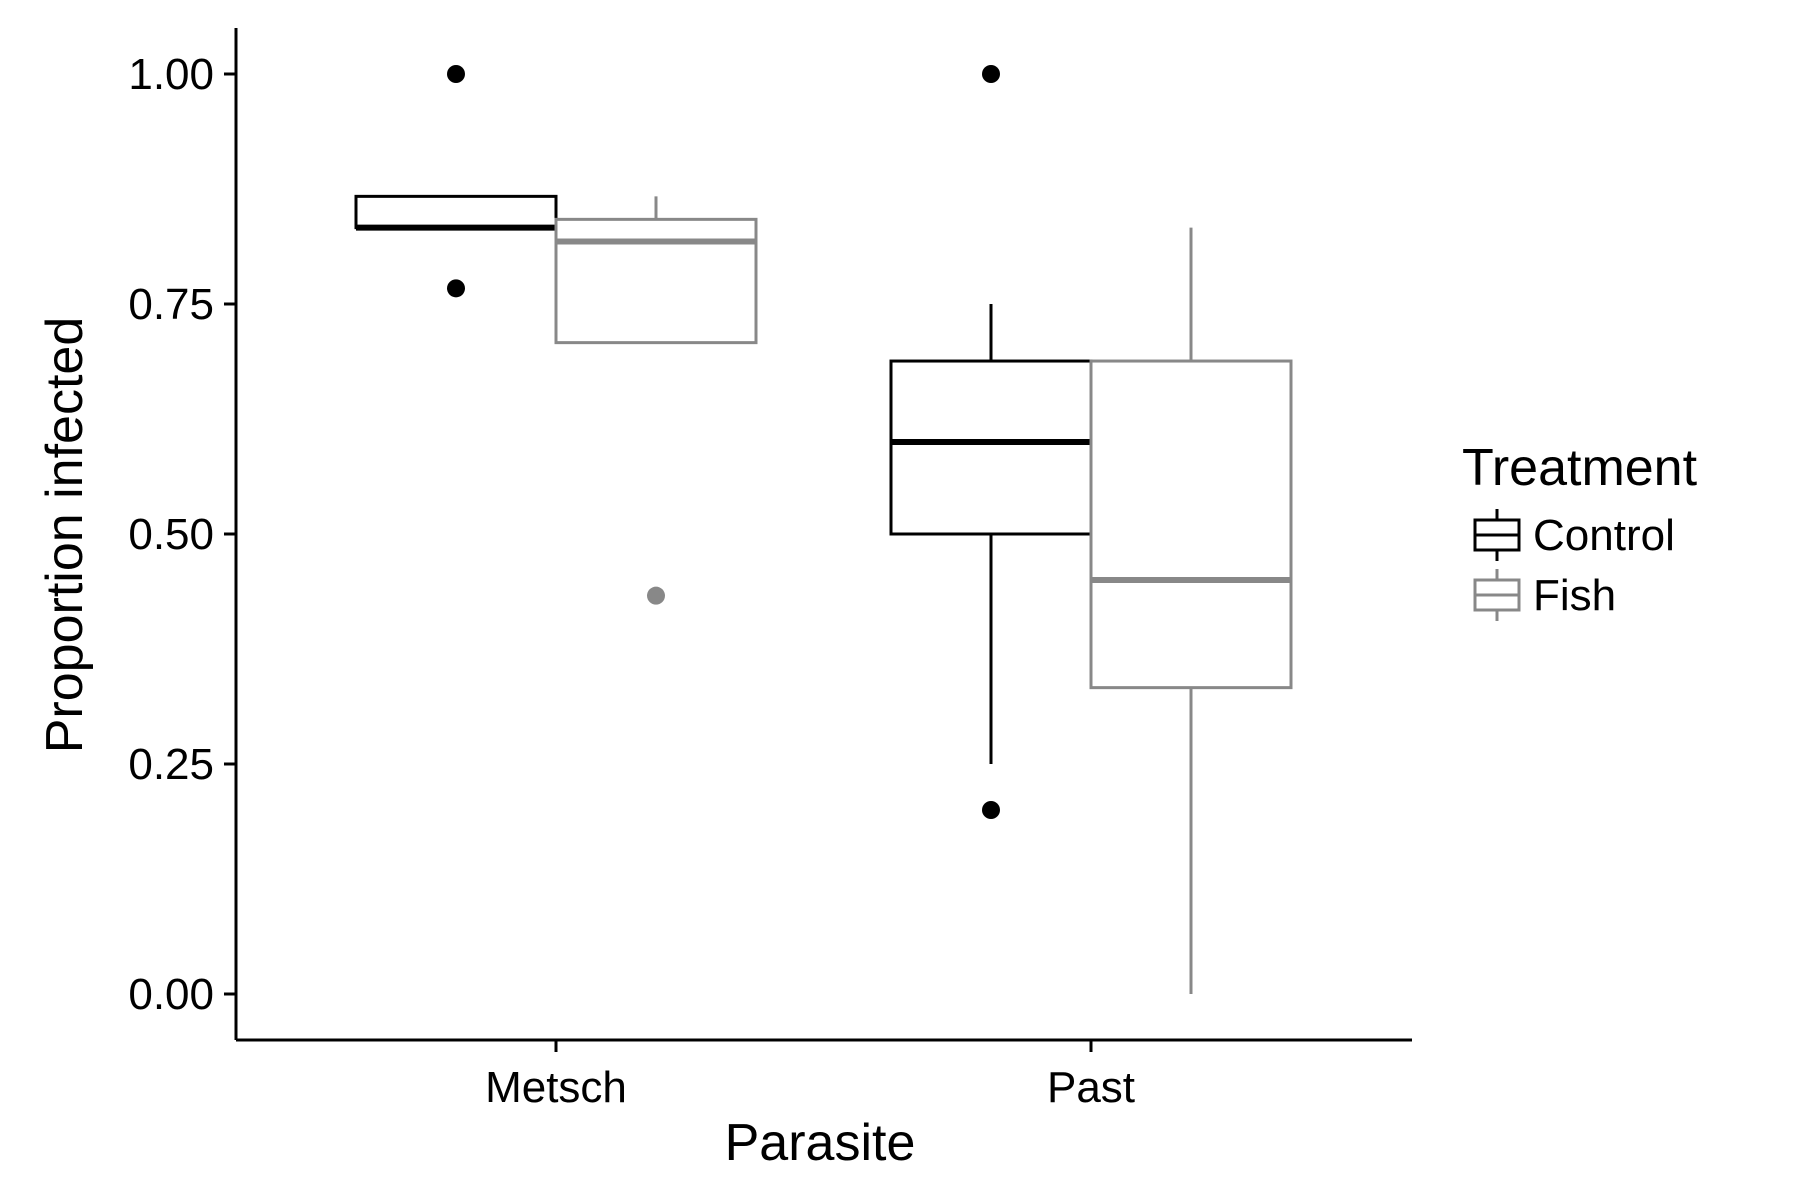  I want to click on legend-item-control: Control, so click(1574, 535).